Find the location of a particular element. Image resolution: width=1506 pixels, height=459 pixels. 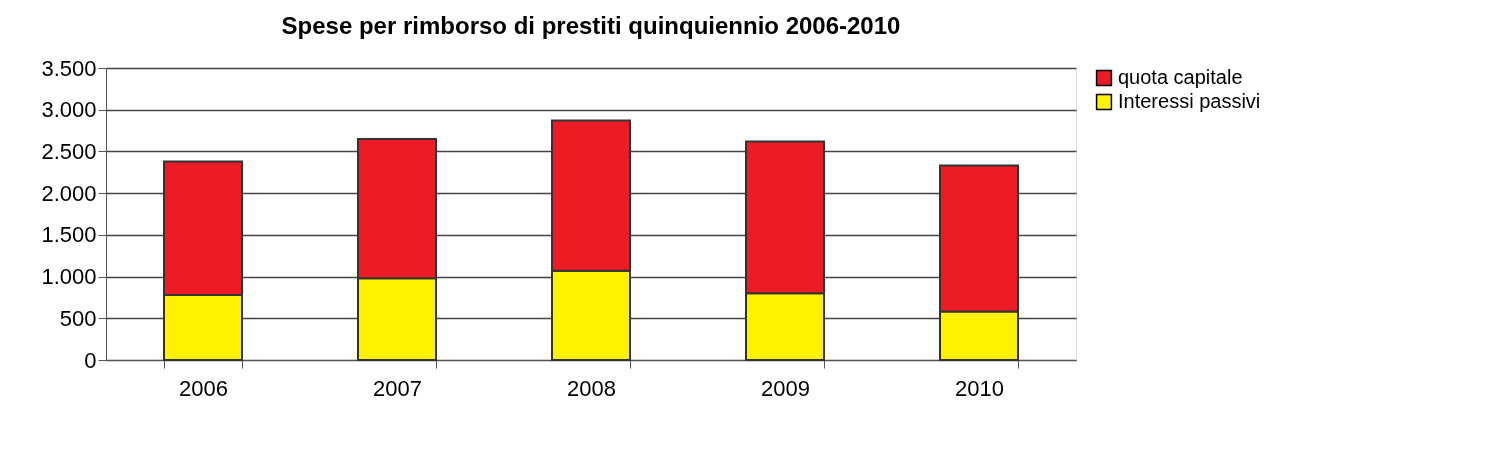

legend-label: Interessi passivi is located at coordinates (1189, 101).